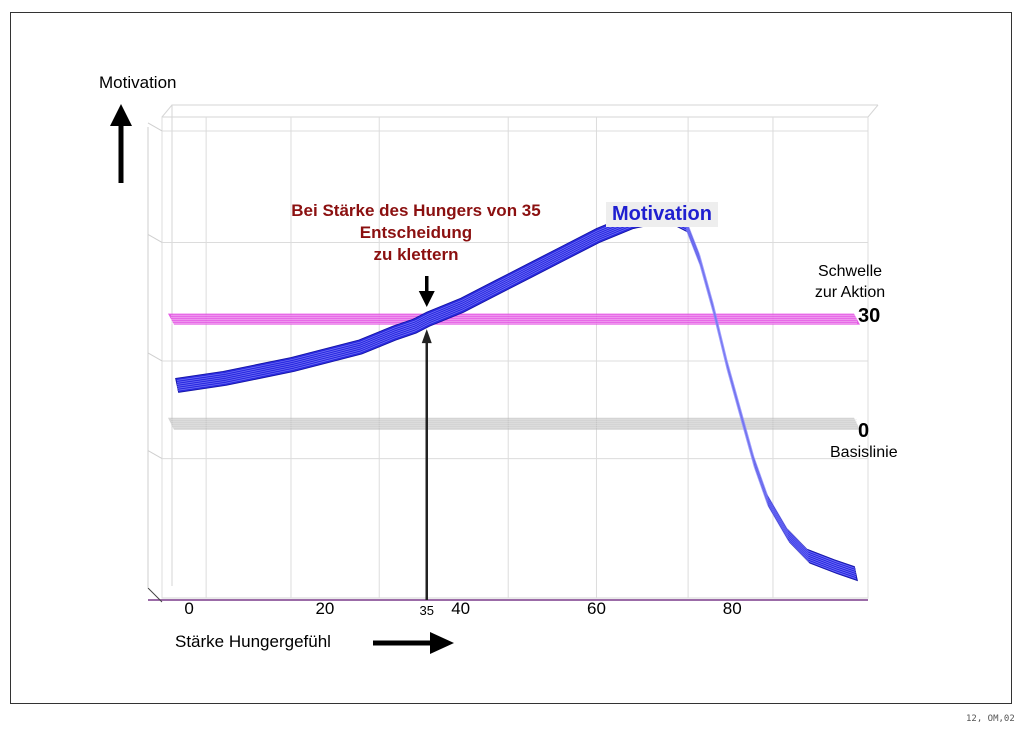 The height and width of the screenshot is (729, 1024). I want to click on x-tick-label: 35, so click(427, 610).